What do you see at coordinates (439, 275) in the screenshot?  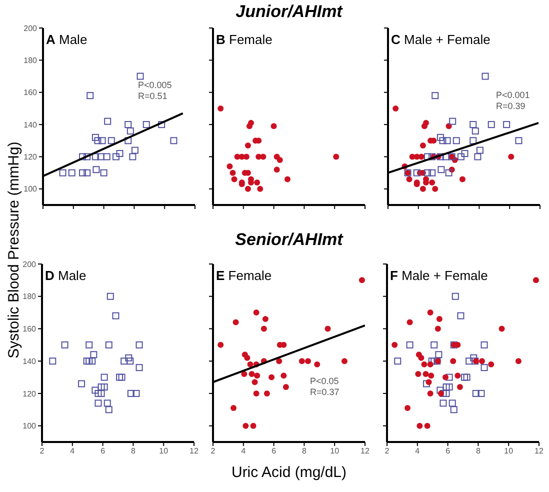 I see `chart-subtitle: F Male + Female` at bounding box center [439, 275].